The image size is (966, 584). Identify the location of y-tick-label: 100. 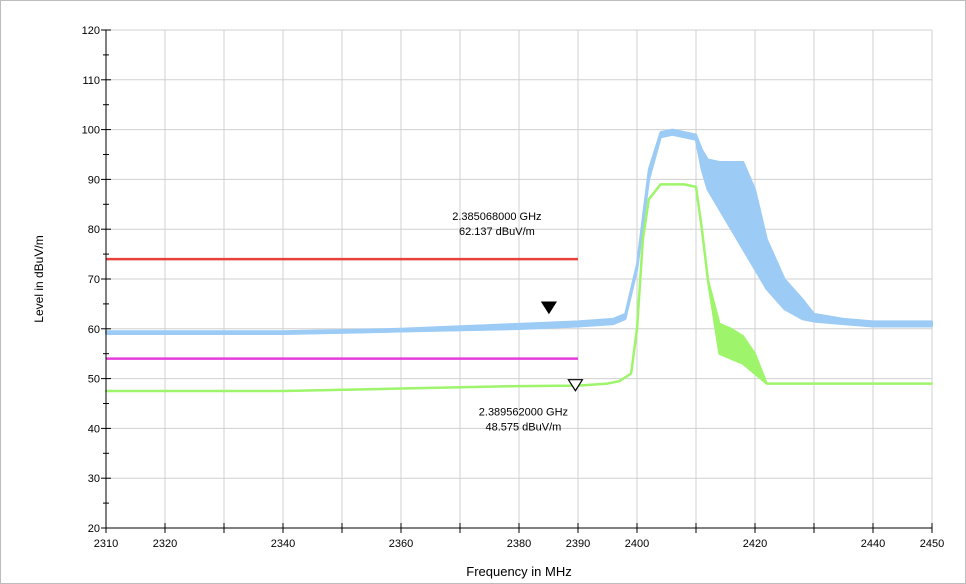
(91, 131).